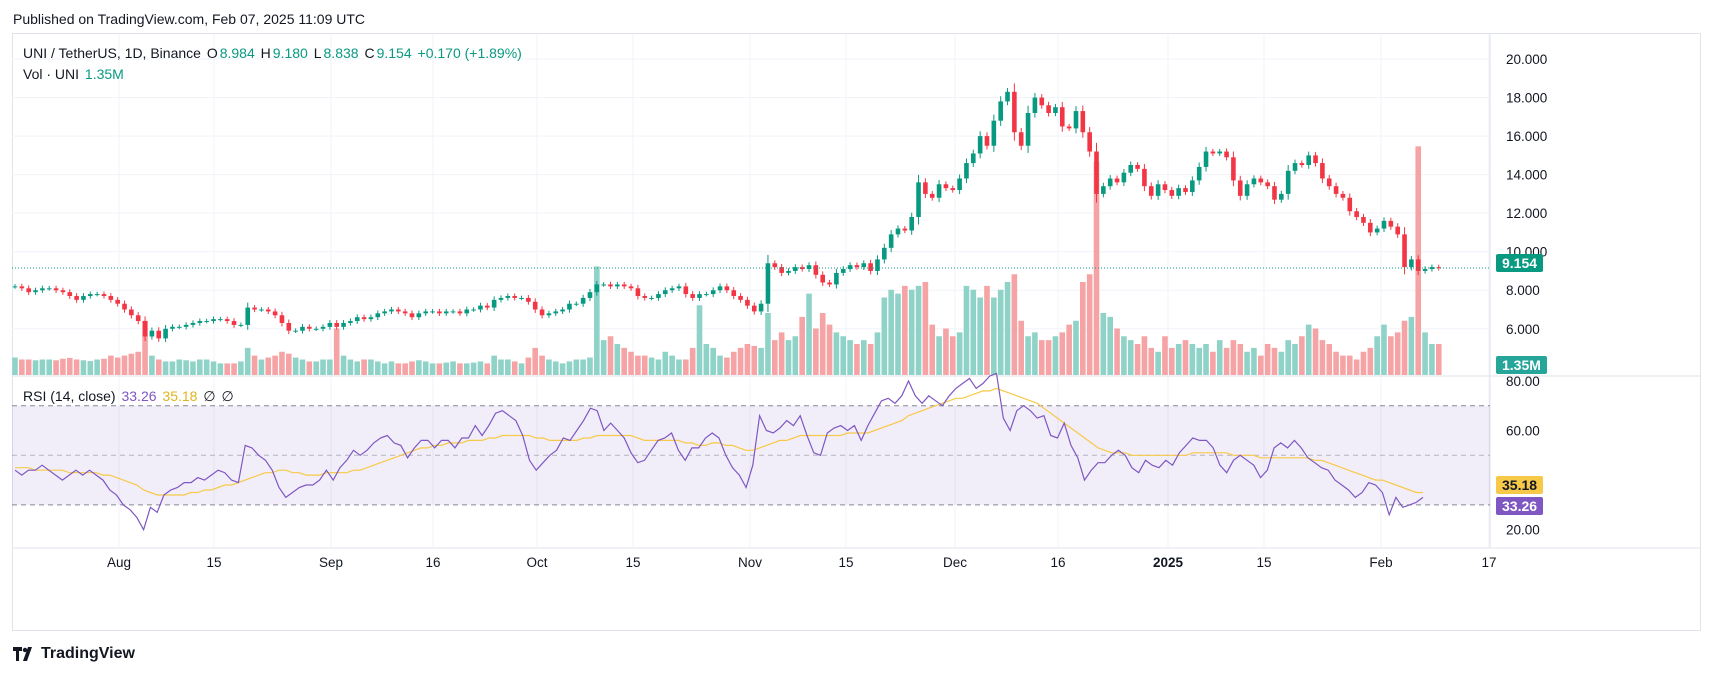 The image size is (1713, 676). What do you see at coordinates (1488, 562) in the screenshot?
I see `time-tick-label: 17` at bounding box center [1488, 562].